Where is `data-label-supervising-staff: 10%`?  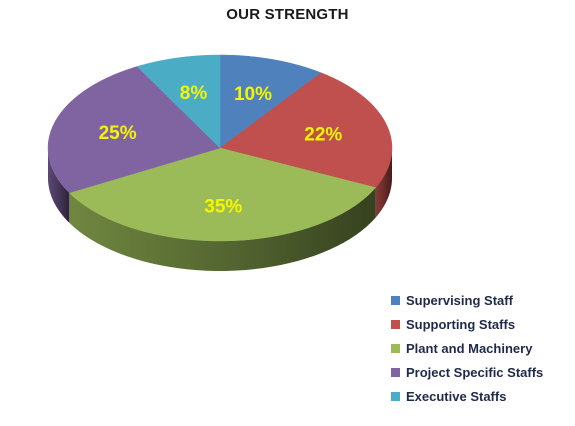 data-label-supervising-staff: 10% is located at coordinates (253, 94).